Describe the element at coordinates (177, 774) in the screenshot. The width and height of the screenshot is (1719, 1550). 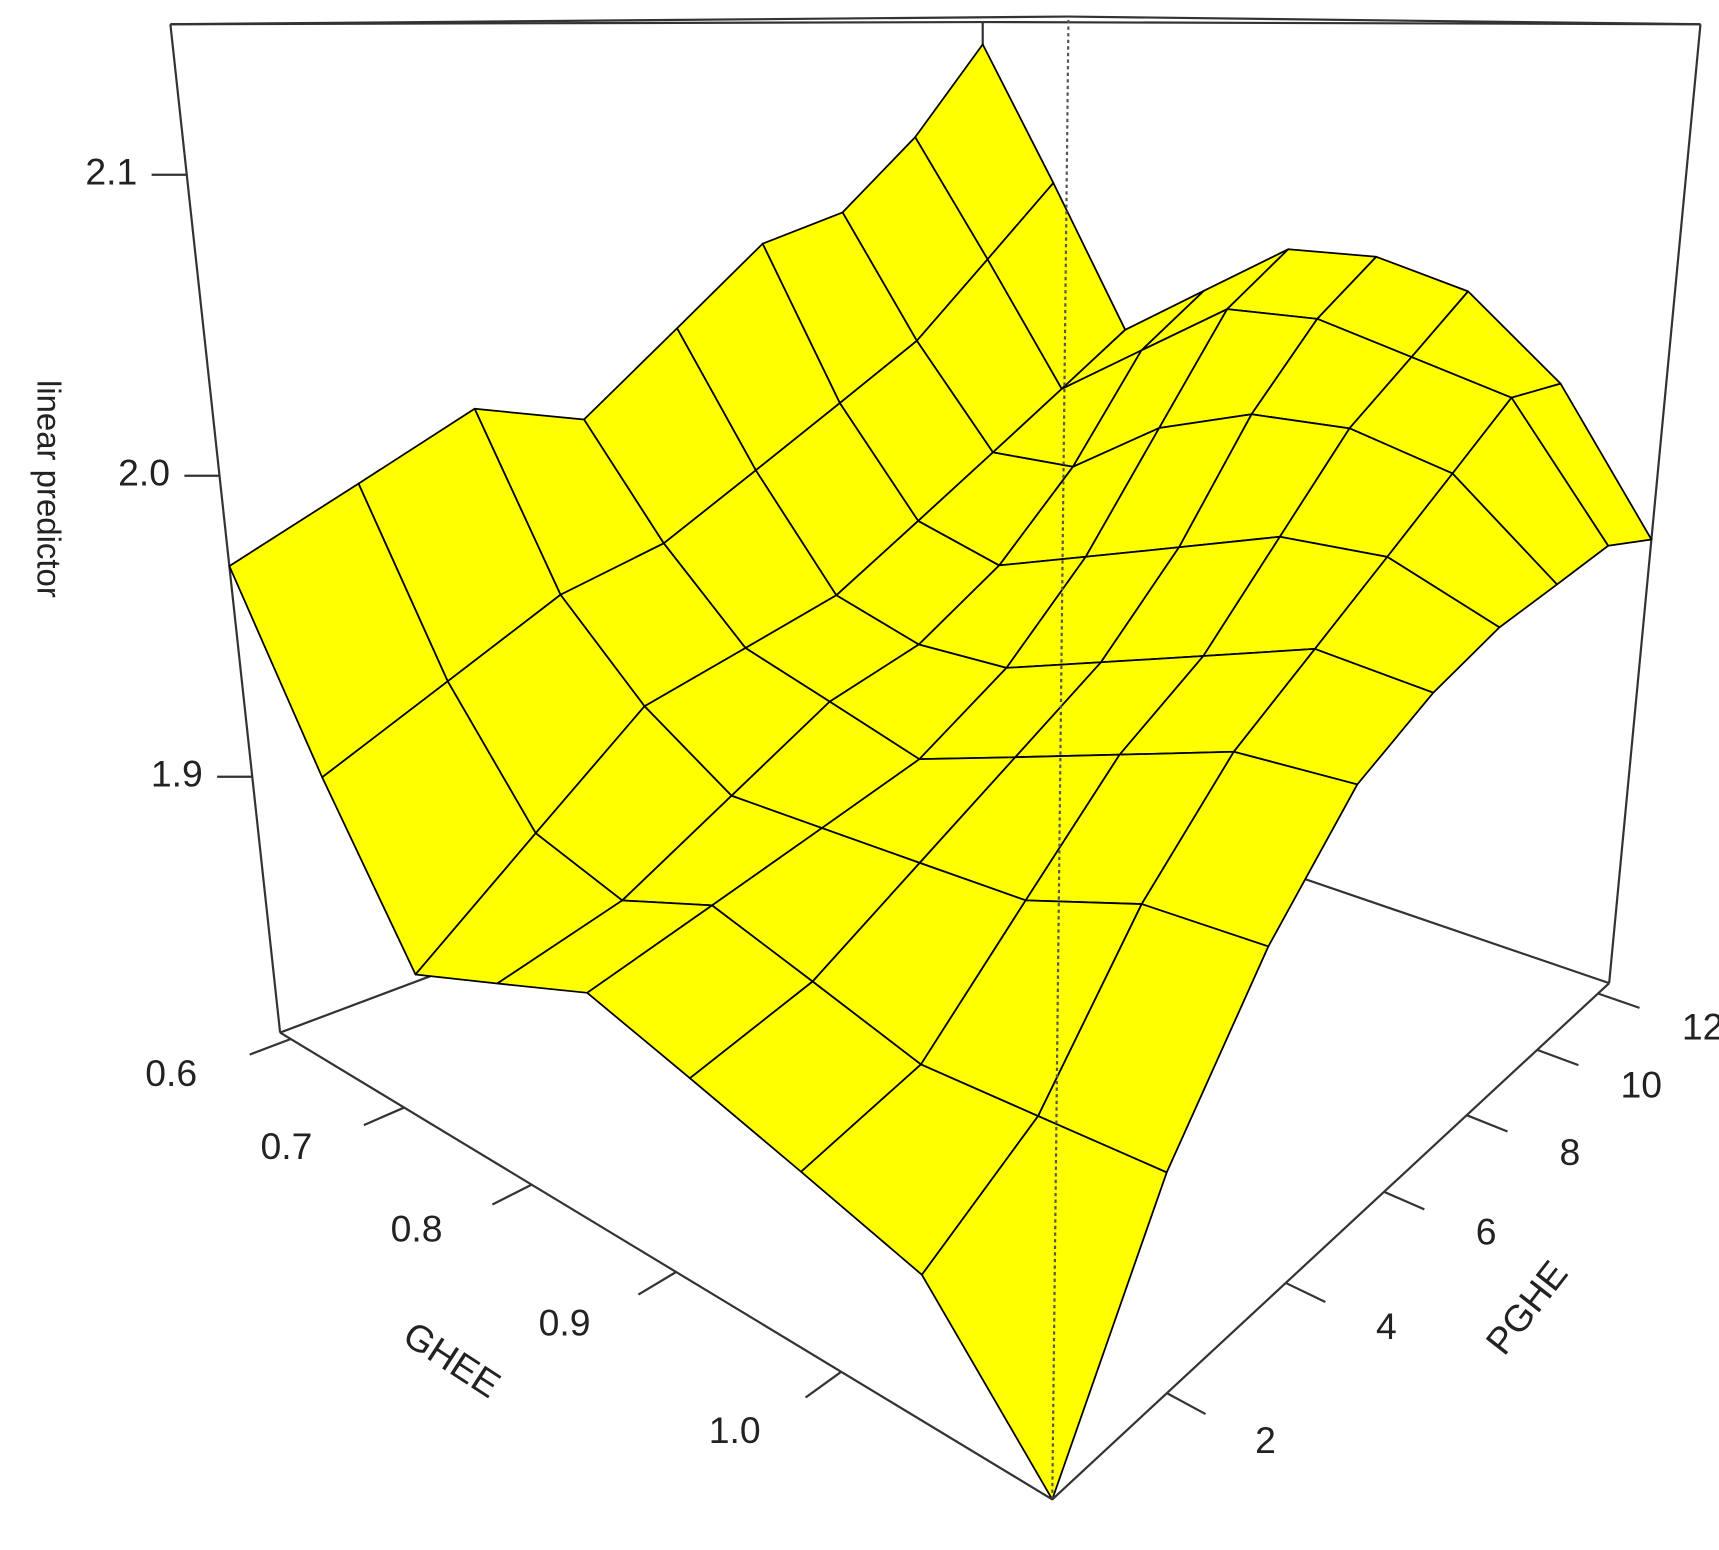
I see `z-tick-label: 1.9` at that location.